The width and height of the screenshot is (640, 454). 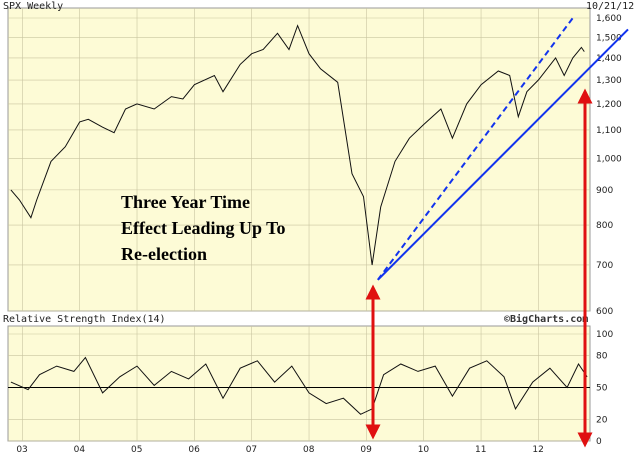 What do you see at coordinates (609, 38) in the screenshot?
I see `price-y-tick-label: 1,500` at bounding box center [609, 38].